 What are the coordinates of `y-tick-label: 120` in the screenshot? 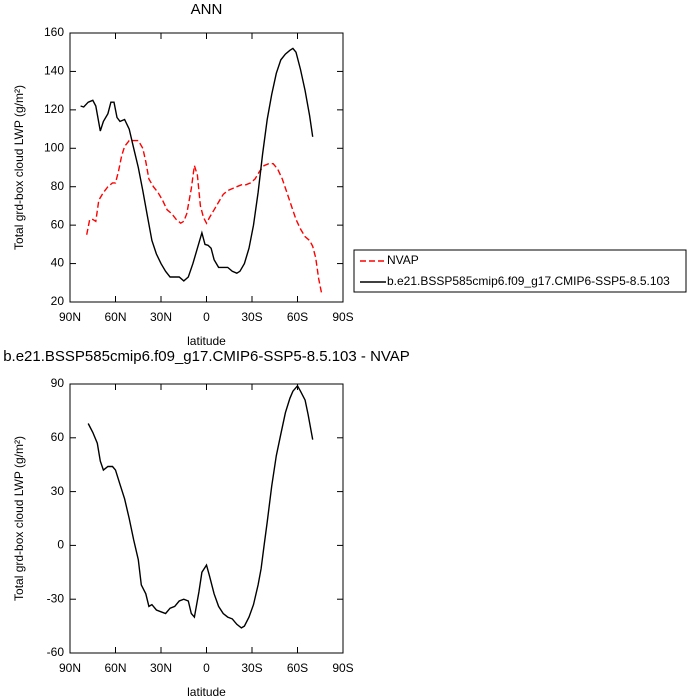 It's located at (54, 109).